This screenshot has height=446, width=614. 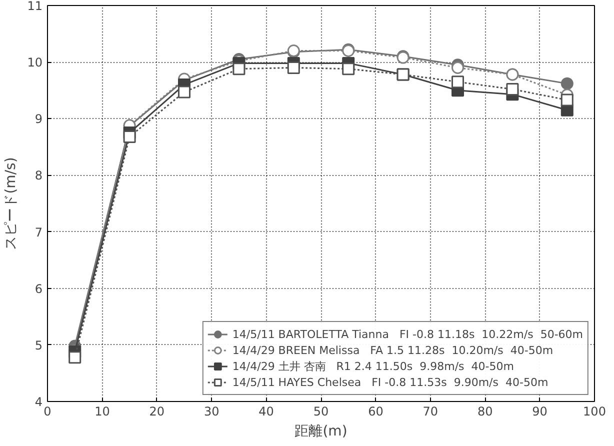 What do you see at coordinates (373, 366) in the screenshot?
I see `legend-label: 14/4/29 土井 杏南 R1 2.4 11.50s 9.98m/s 40-50m` at bounding box center [373, 366].